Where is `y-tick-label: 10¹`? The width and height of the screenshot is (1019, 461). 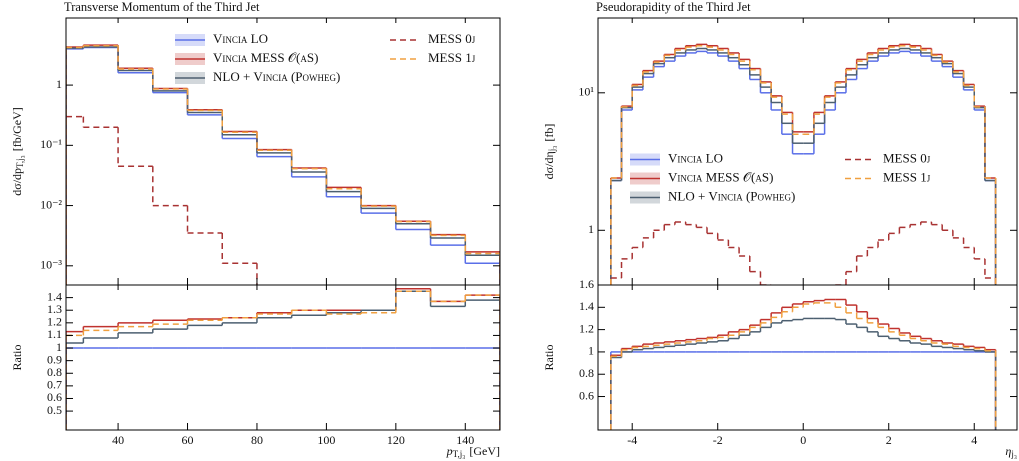
y-tick-label: 10¹ is located at coordinates (586, 92).